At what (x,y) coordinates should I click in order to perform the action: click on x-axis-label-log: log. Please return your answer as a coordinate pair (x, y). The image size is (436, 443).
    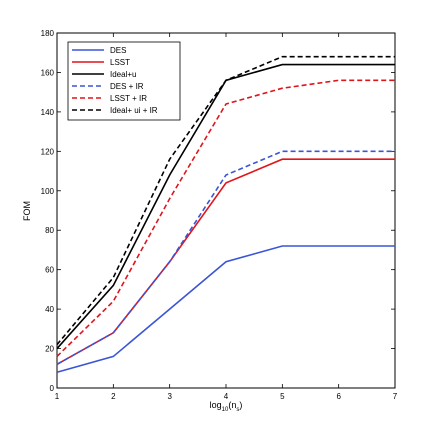
    Looking at the image, I should click on (216, 405).